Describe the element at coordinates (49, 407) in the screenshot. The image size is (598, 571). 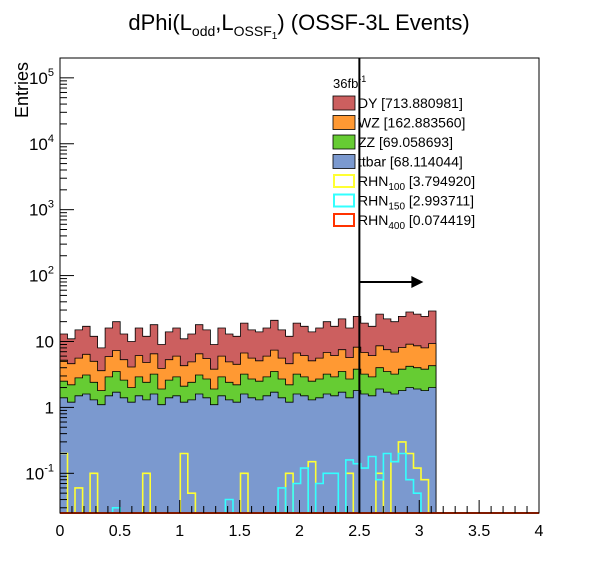
I see `y-tick-label: 1` at that location.